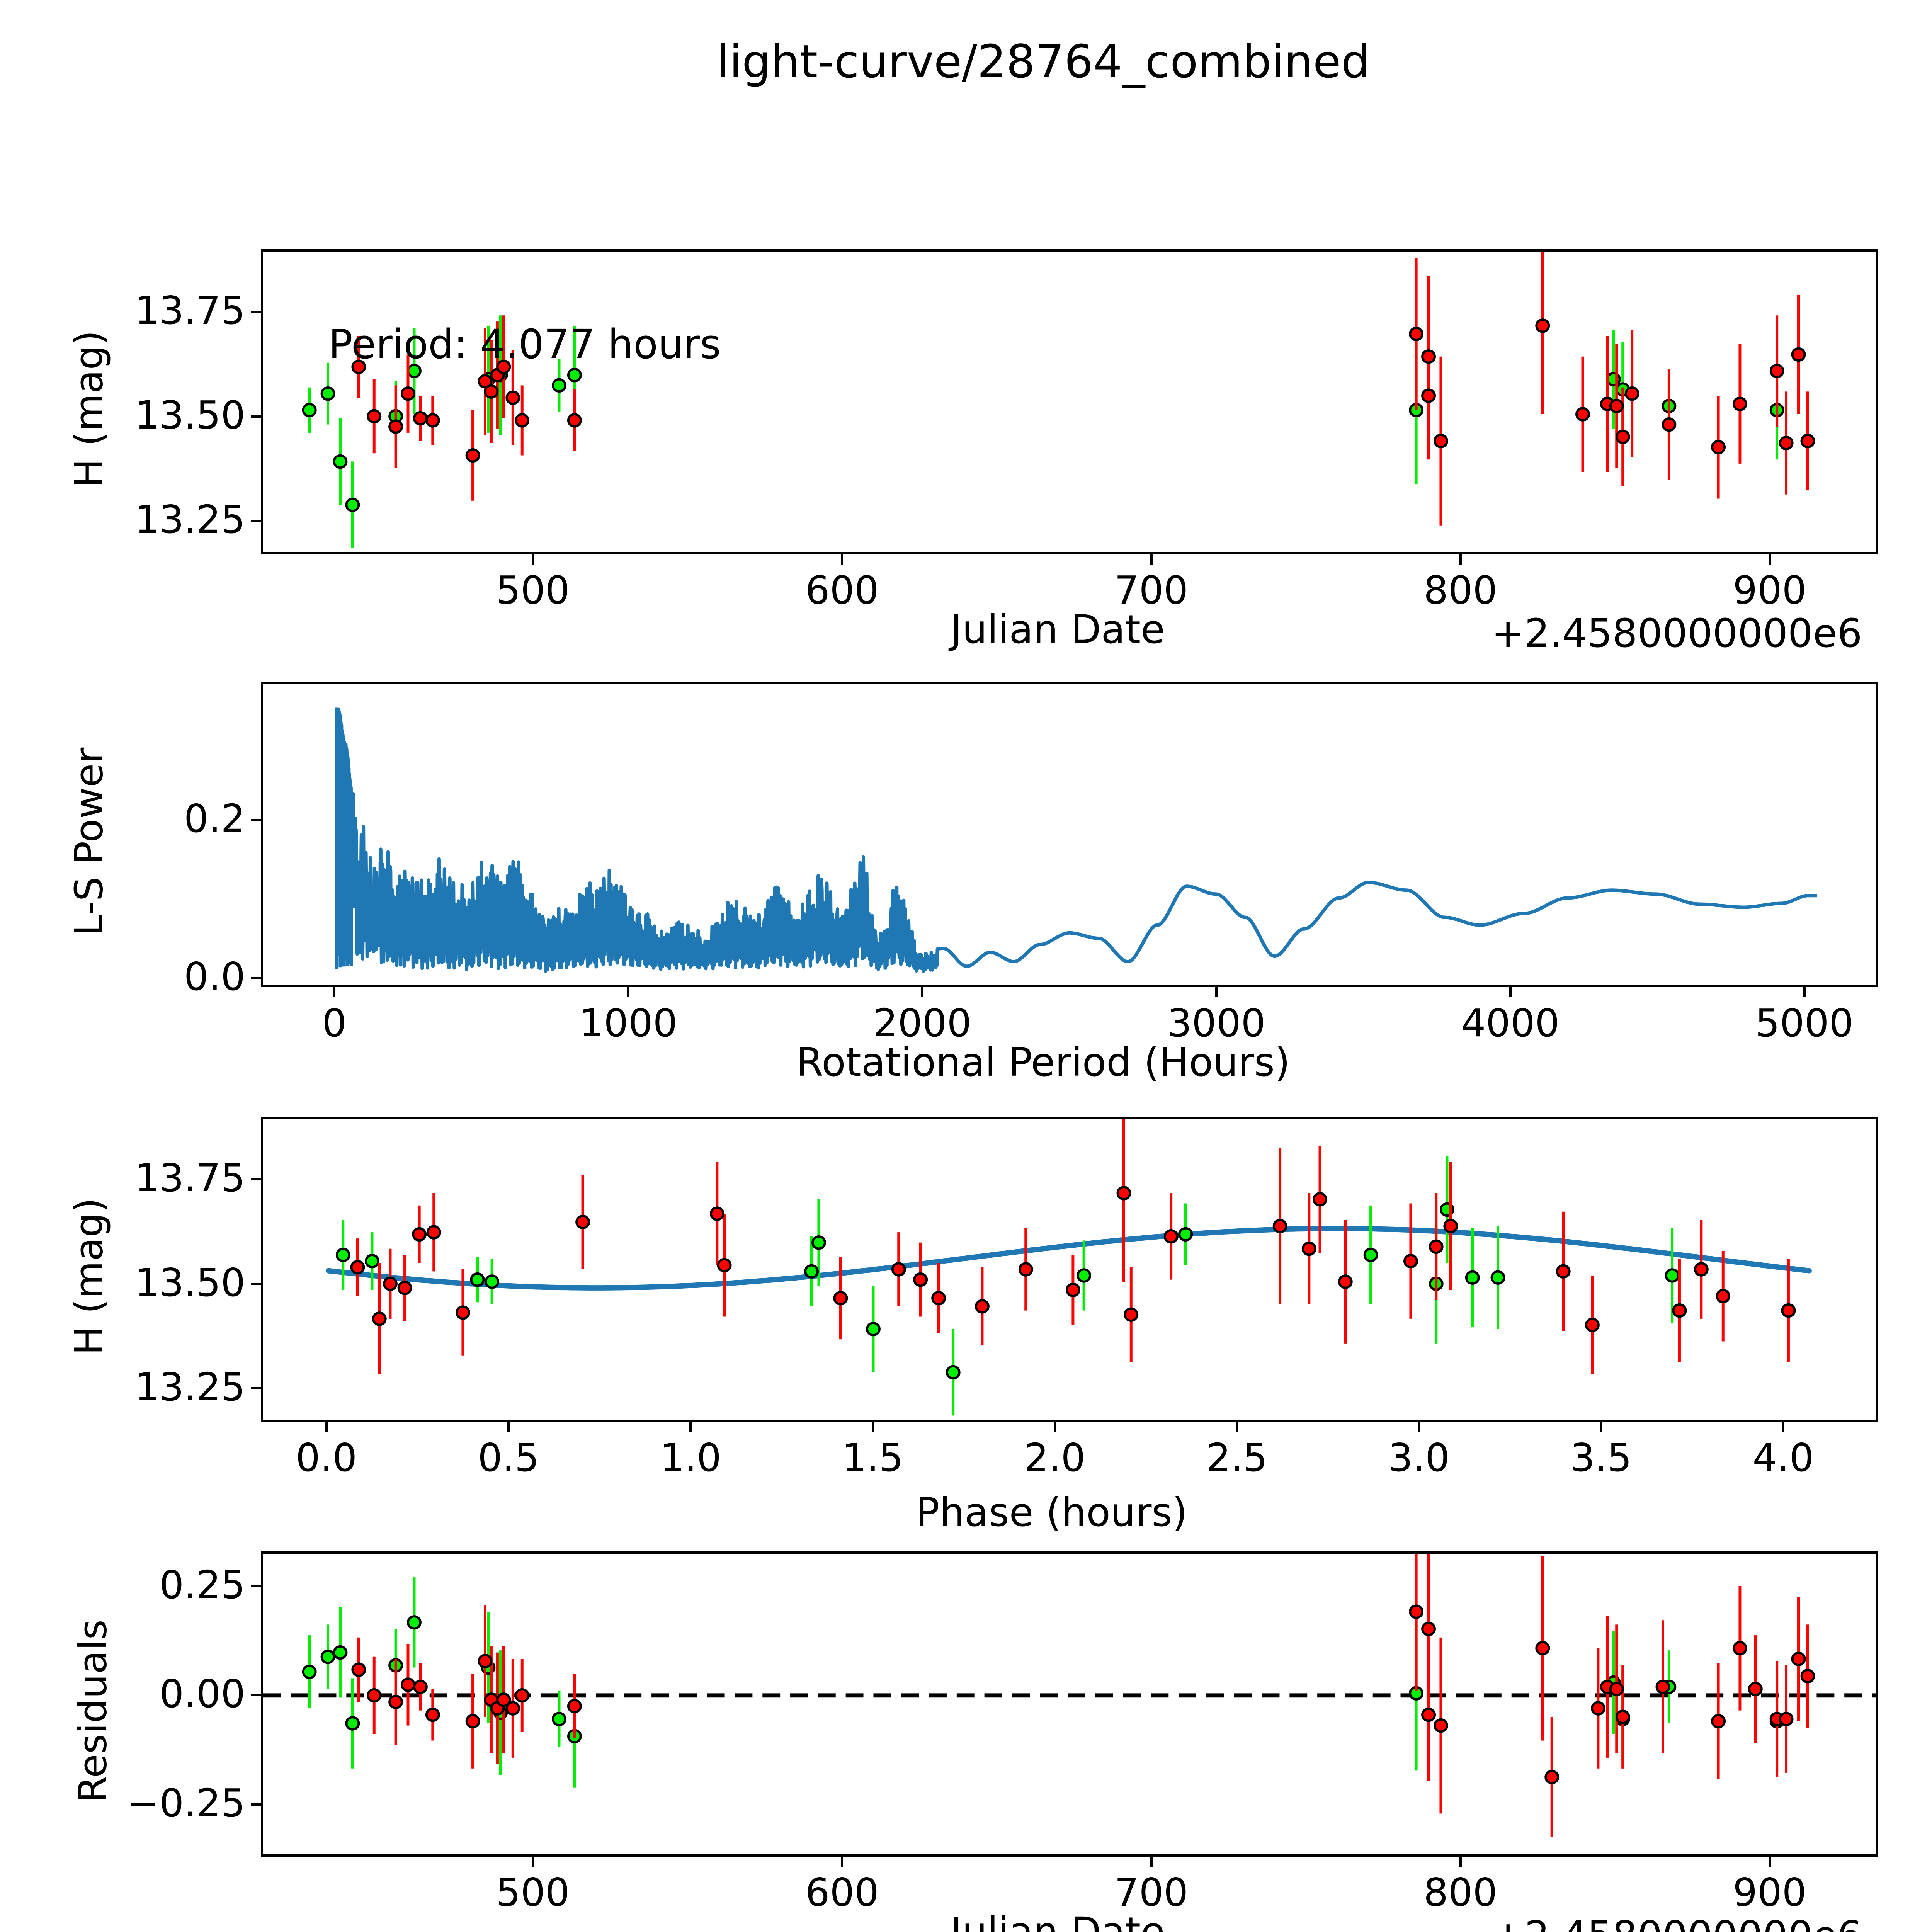  What do you see at coordinates (509, 1458) in the screenshot?
I see `x-tick-label: 0.5` at bounding box center [509, 1458].